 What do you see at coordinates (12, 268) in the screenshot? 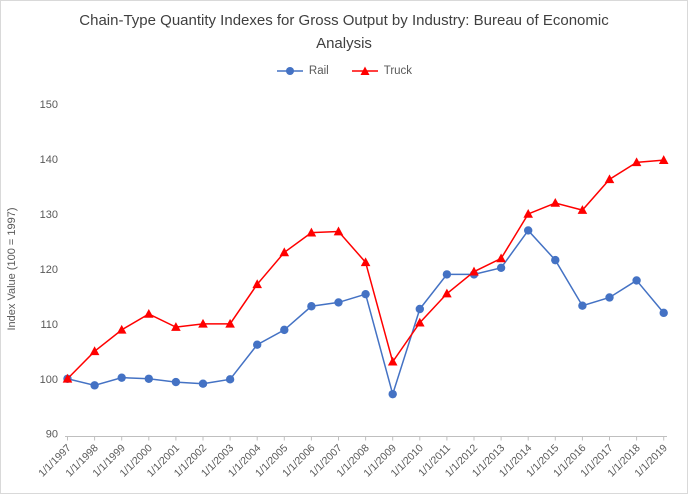
I see `y-axis-title: Index Value (100 = 1997)` at bounding box center [12, 268].